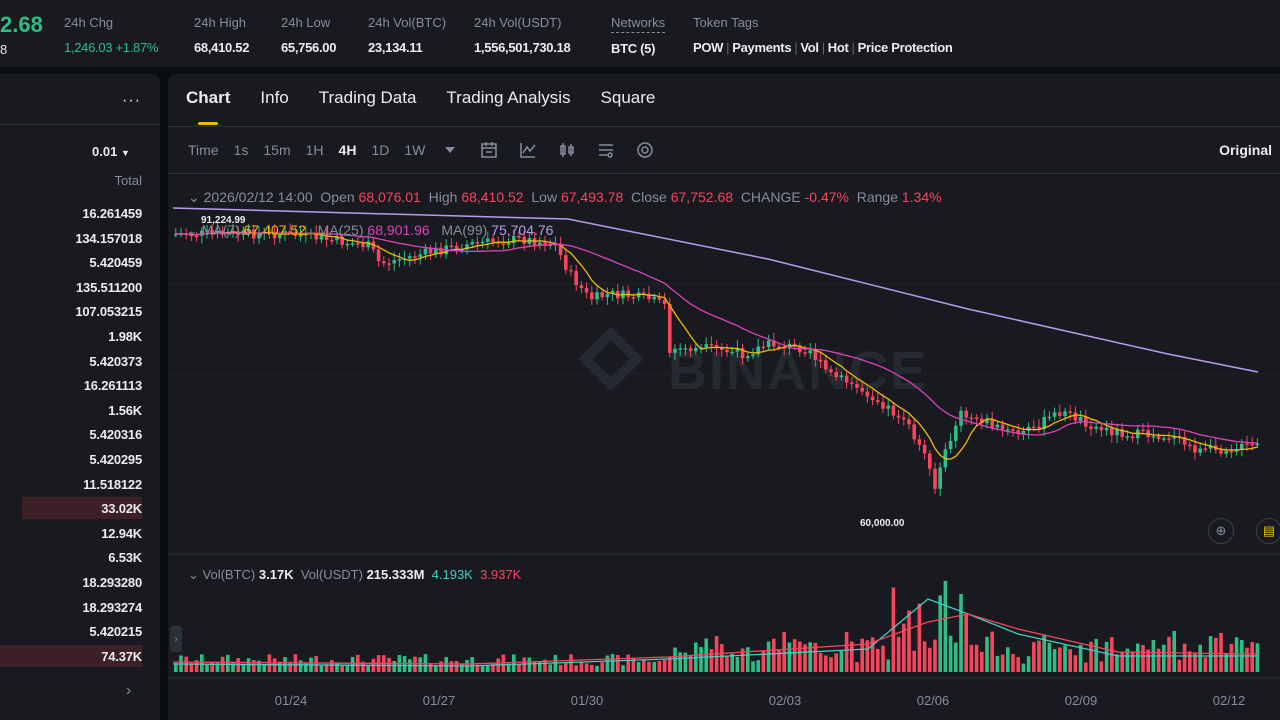 The height and width of the screenshot is (720, 1280). I want to click on timeframe-1w: 1W, so click(415, 150).